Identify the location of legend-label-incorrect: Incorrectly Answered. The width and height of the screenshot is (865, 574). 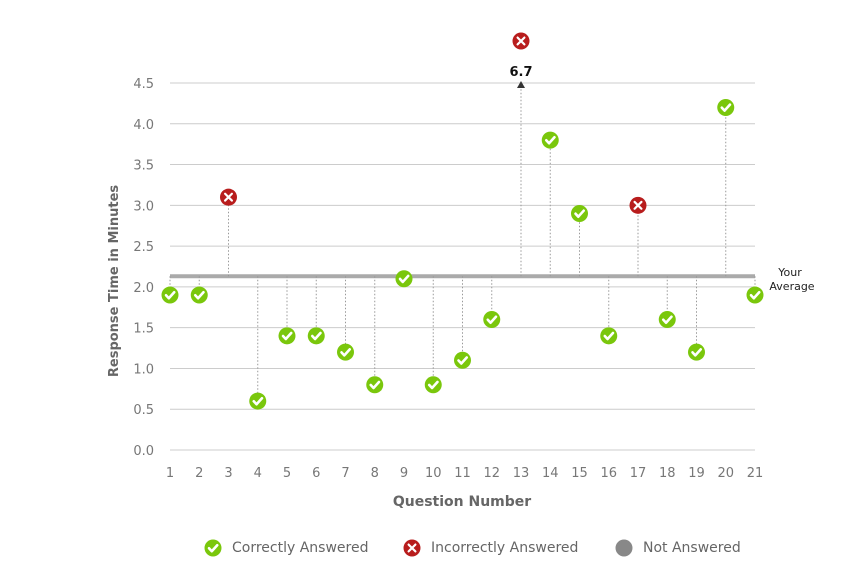
(505, 548).